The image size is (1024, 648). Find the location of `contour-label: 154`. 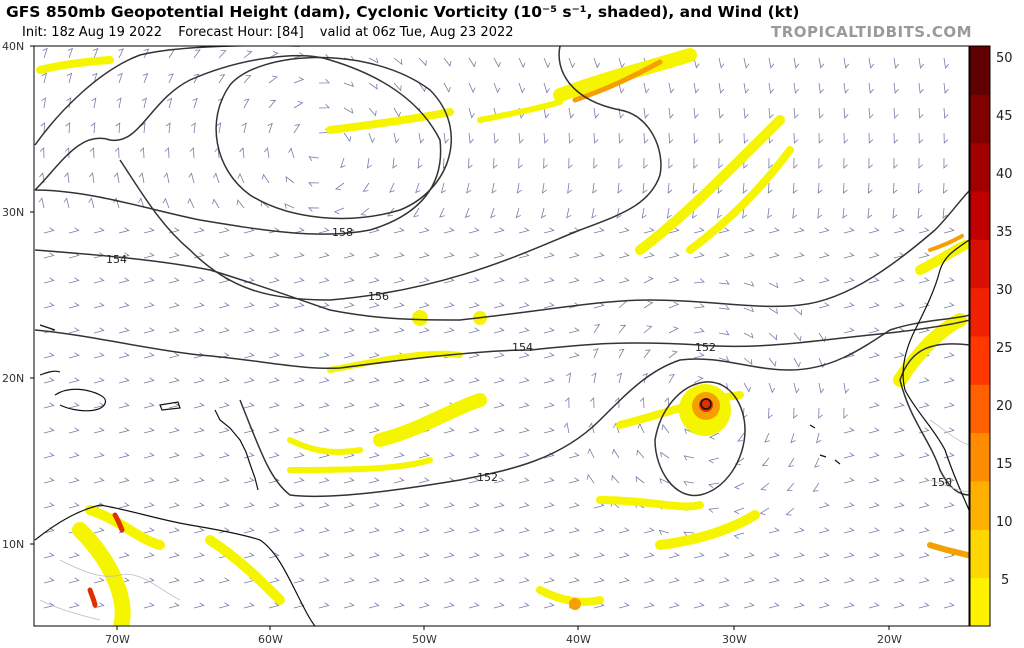

contour-label: 154 is located at coordinates (116, 259).